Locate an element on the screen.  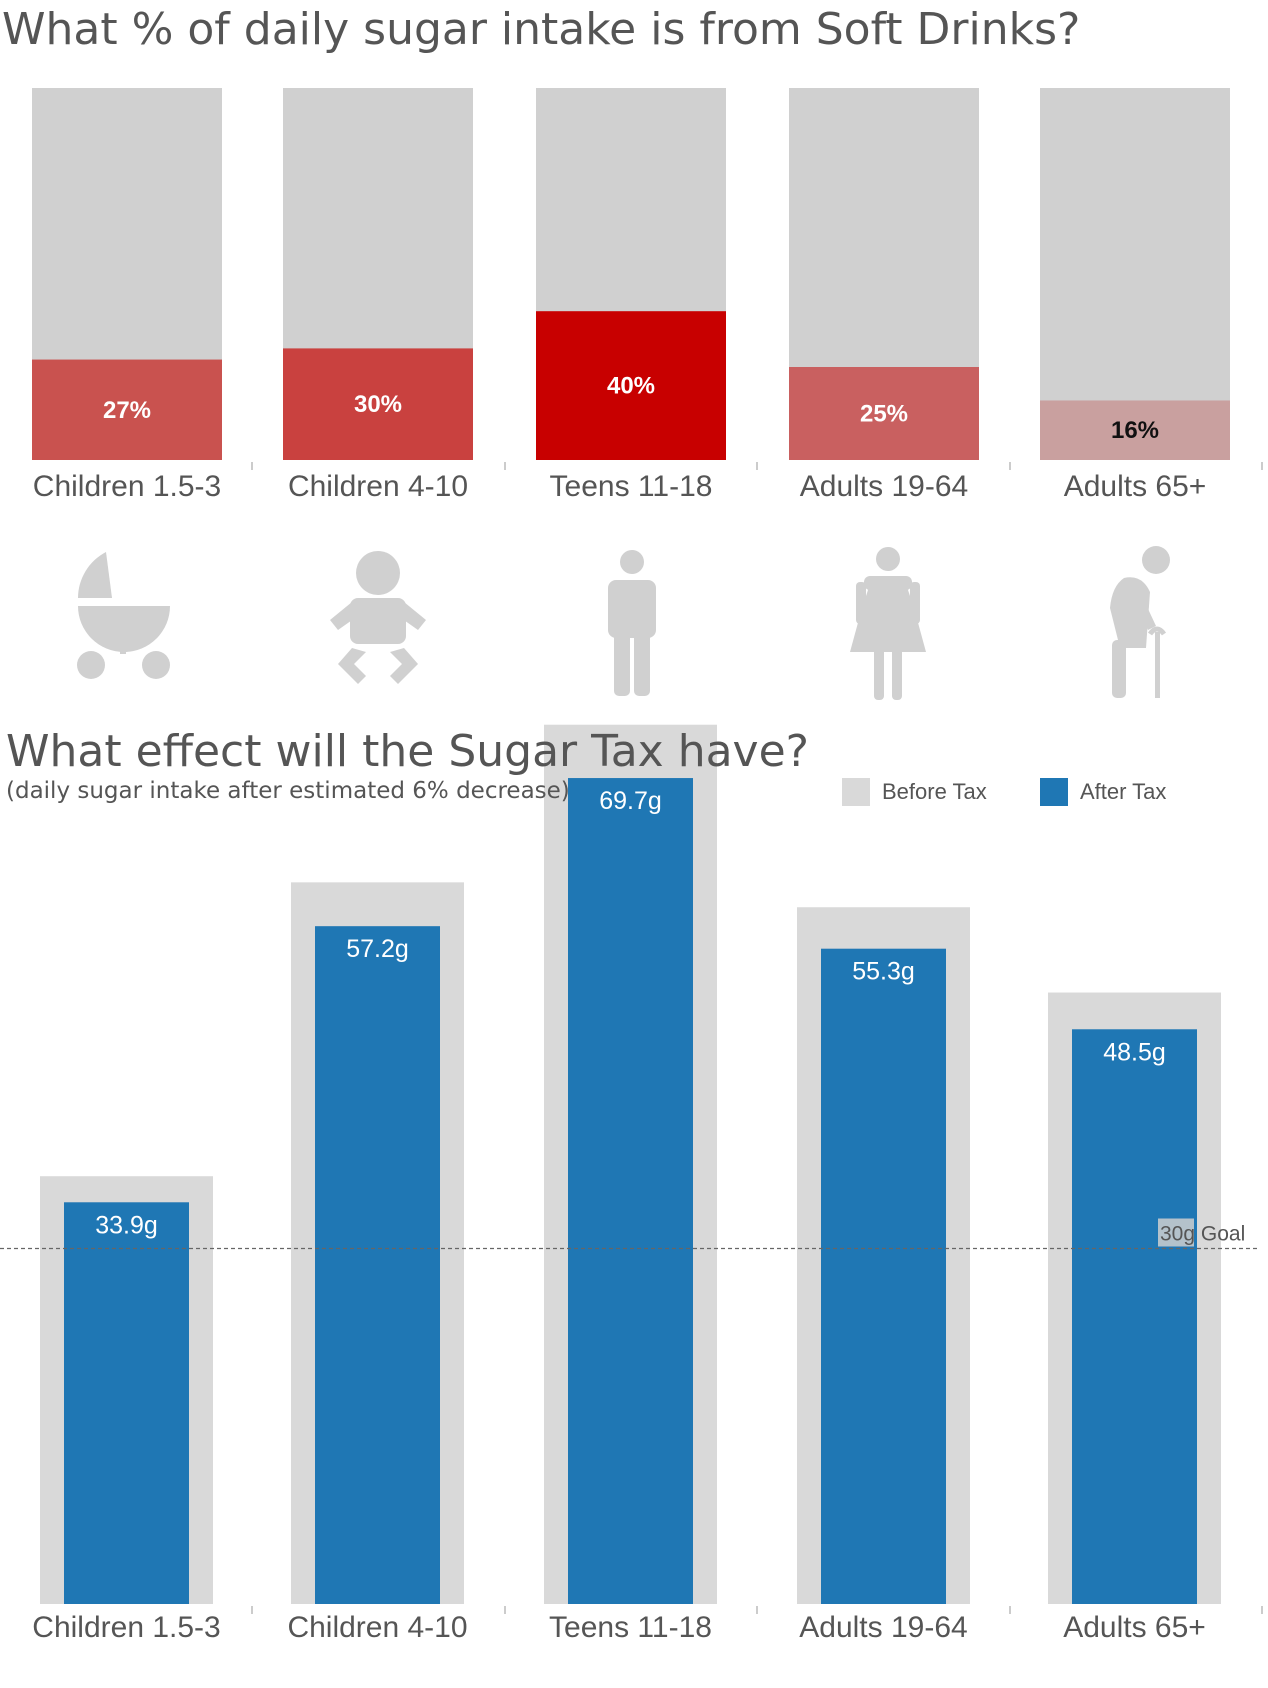
legend-label-before-tax: Before Tax is located at coordinates (934, 791).